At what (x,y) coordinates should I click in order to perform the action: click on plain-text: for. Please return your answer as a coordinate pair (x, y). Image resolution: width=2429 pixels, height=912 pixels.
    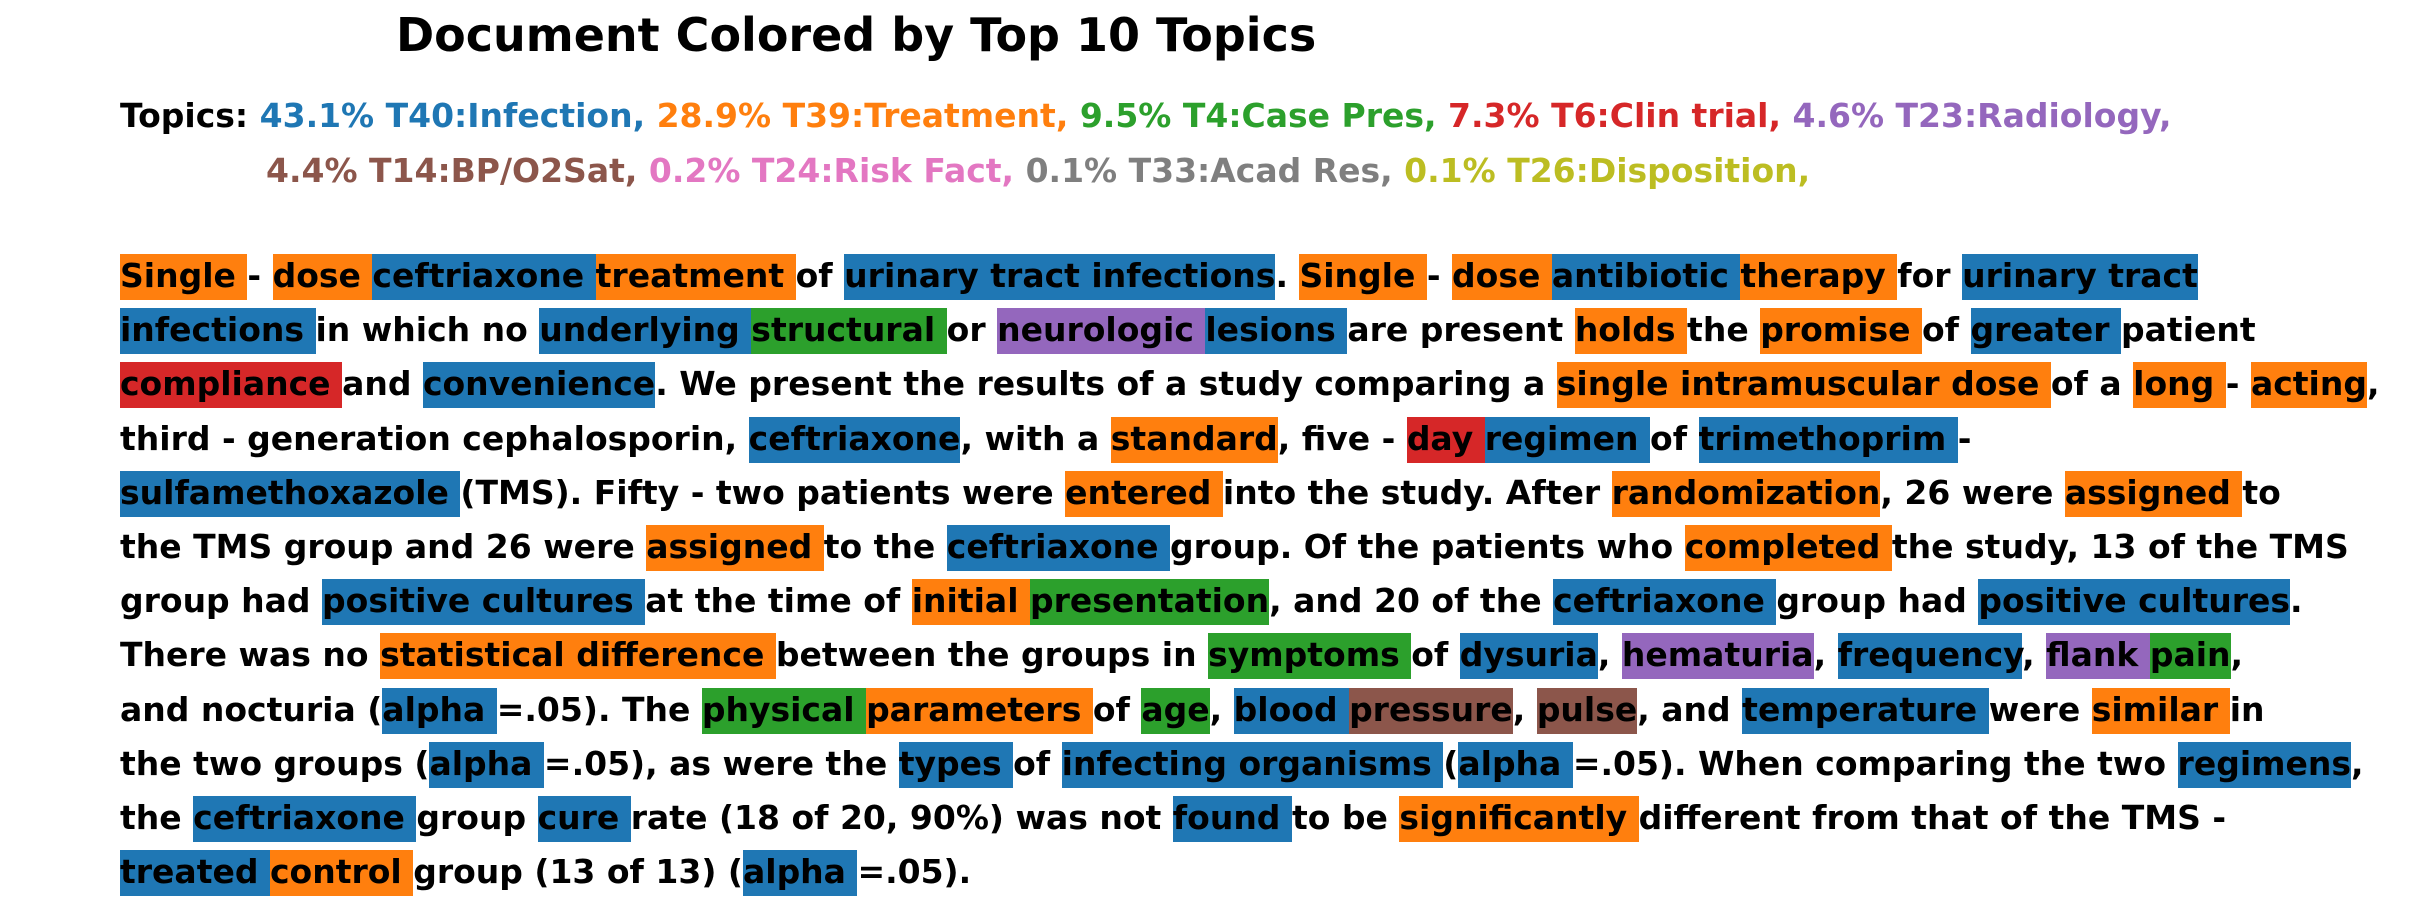
    Looking at the image, I should click on (1930, 275).